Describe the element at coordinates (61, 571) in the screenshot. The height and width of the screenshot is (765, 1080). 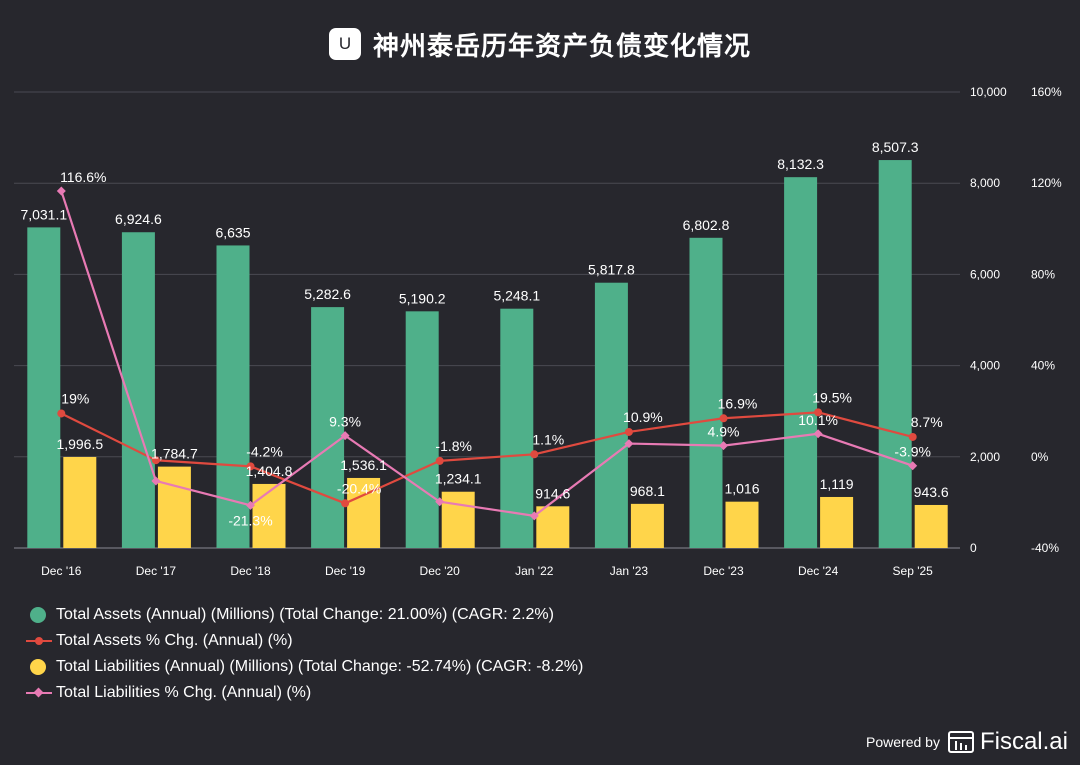
I see `x-axis-tick-label: Dec '16` at that location.